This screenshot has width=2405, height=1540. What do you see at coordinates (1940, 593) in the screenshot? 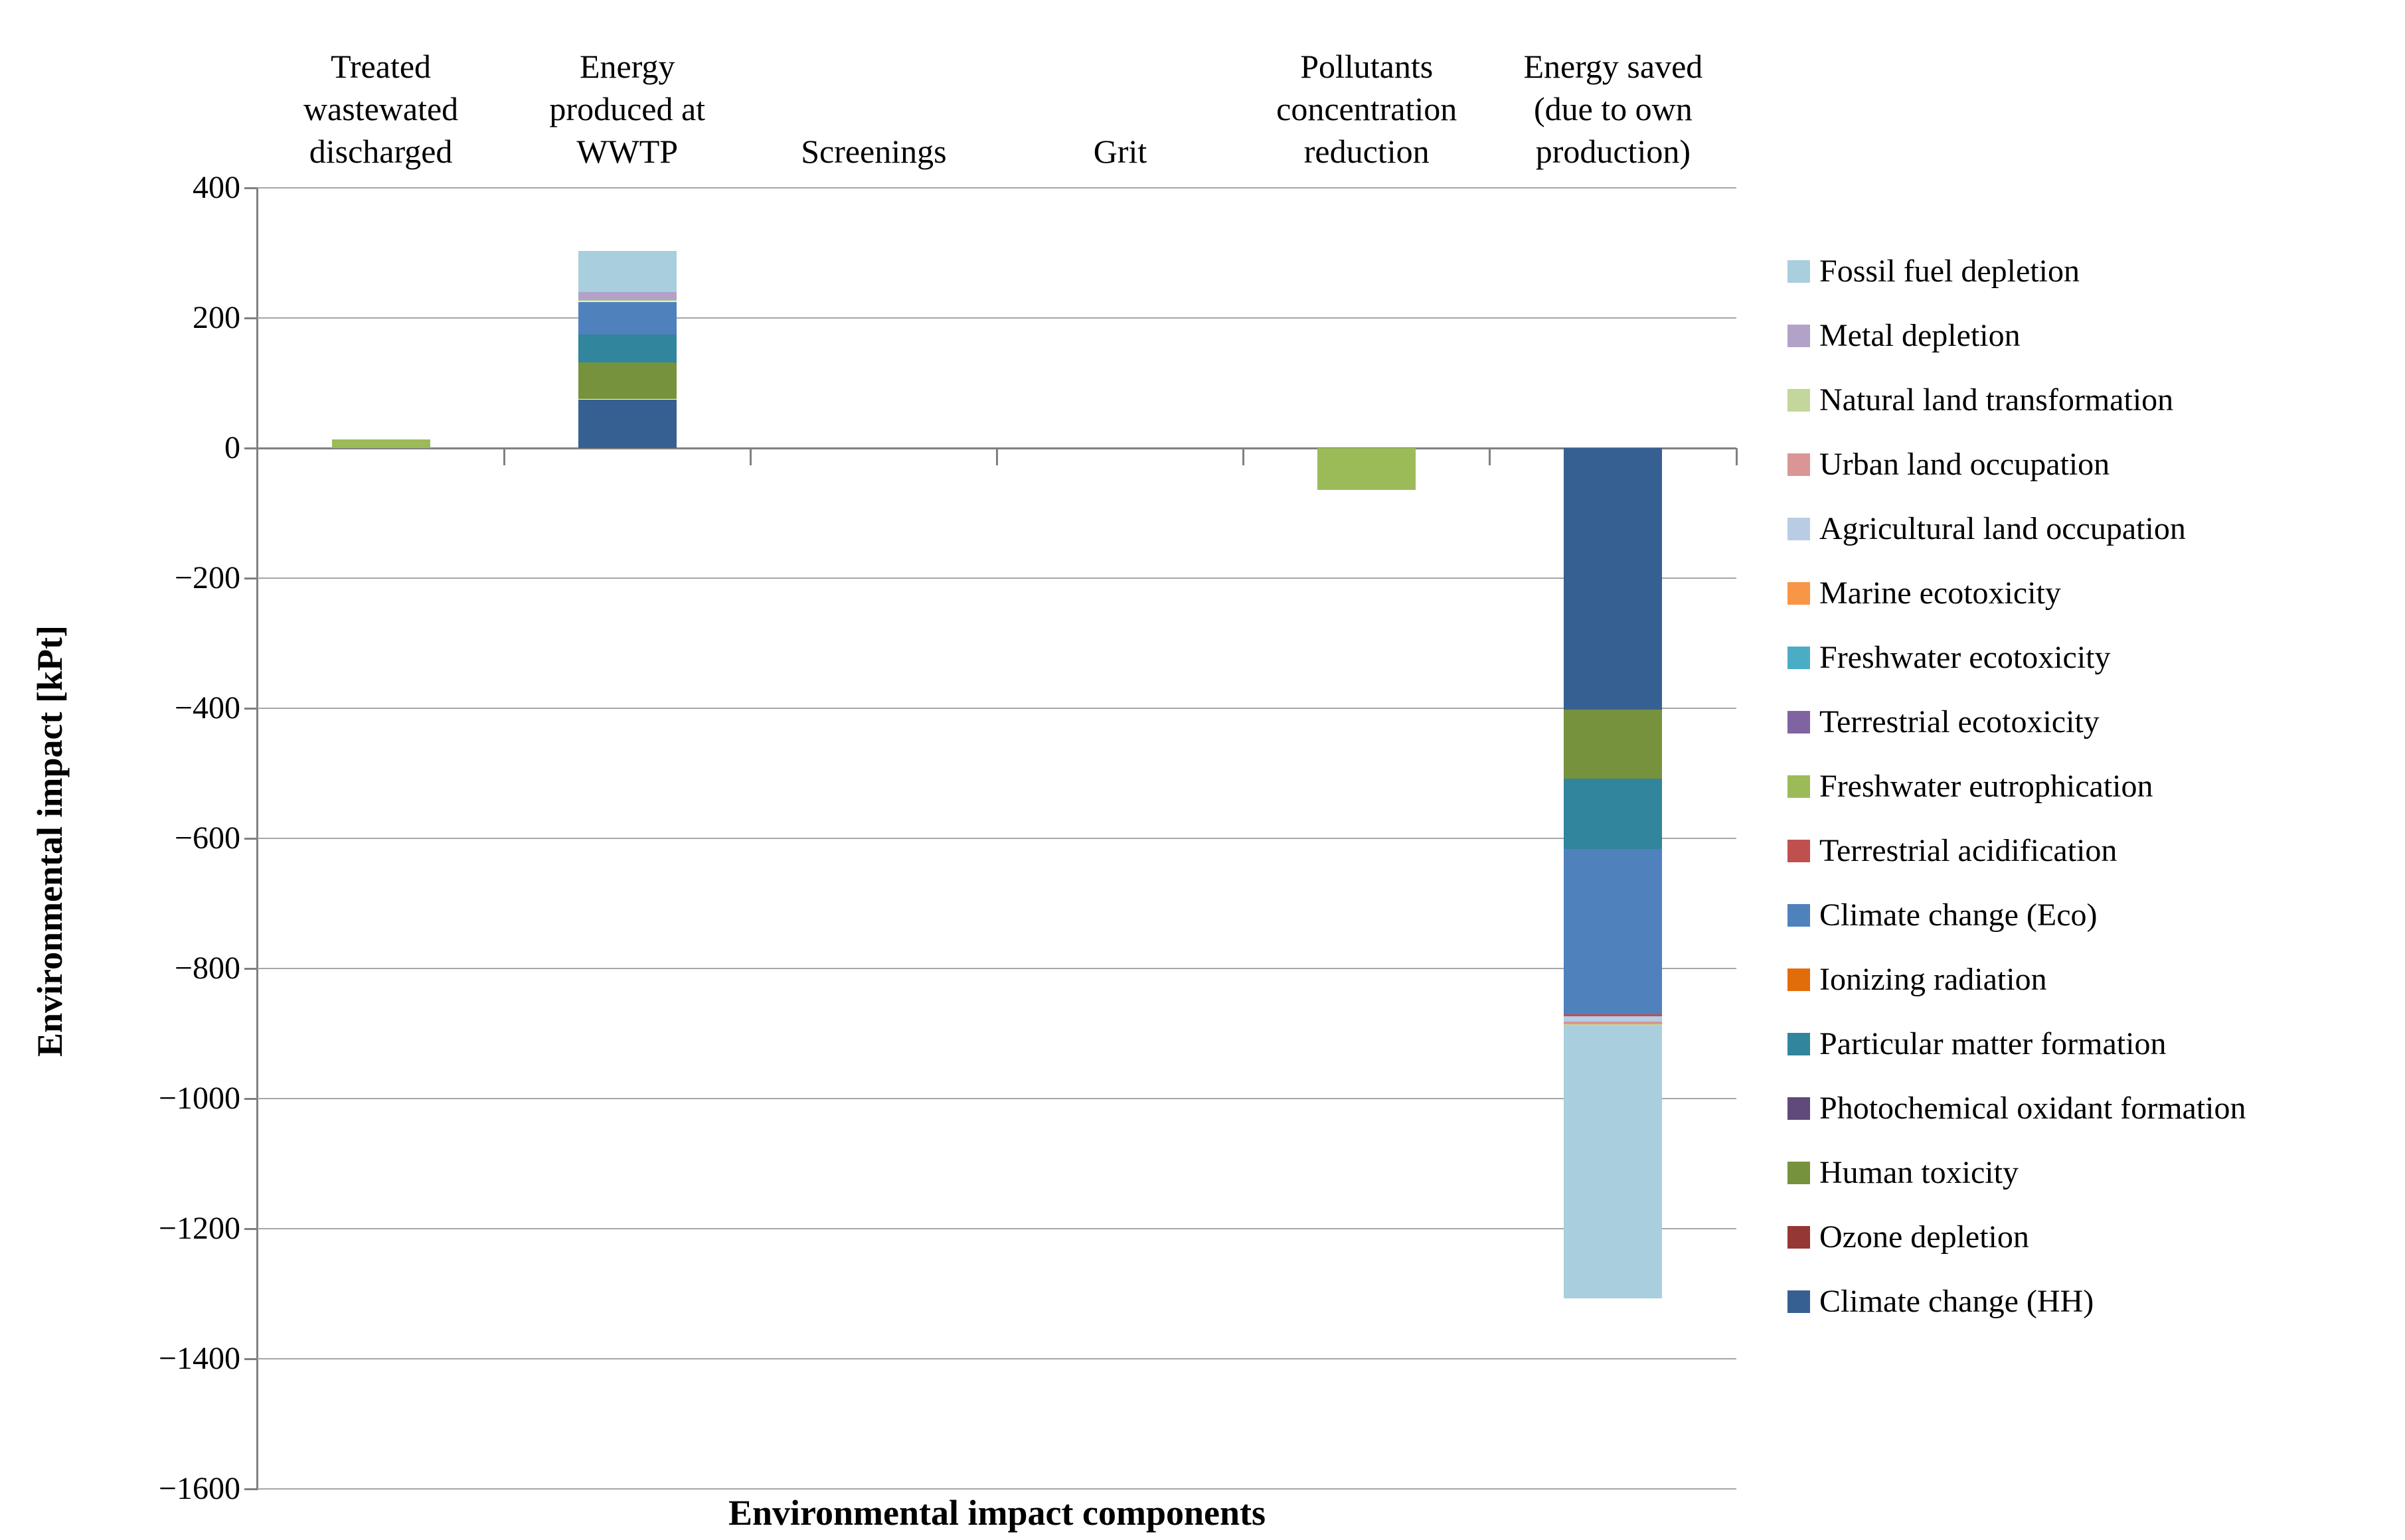
I see `legend-label: Marine ecotoxicity` at bounding box center [1940, 593].